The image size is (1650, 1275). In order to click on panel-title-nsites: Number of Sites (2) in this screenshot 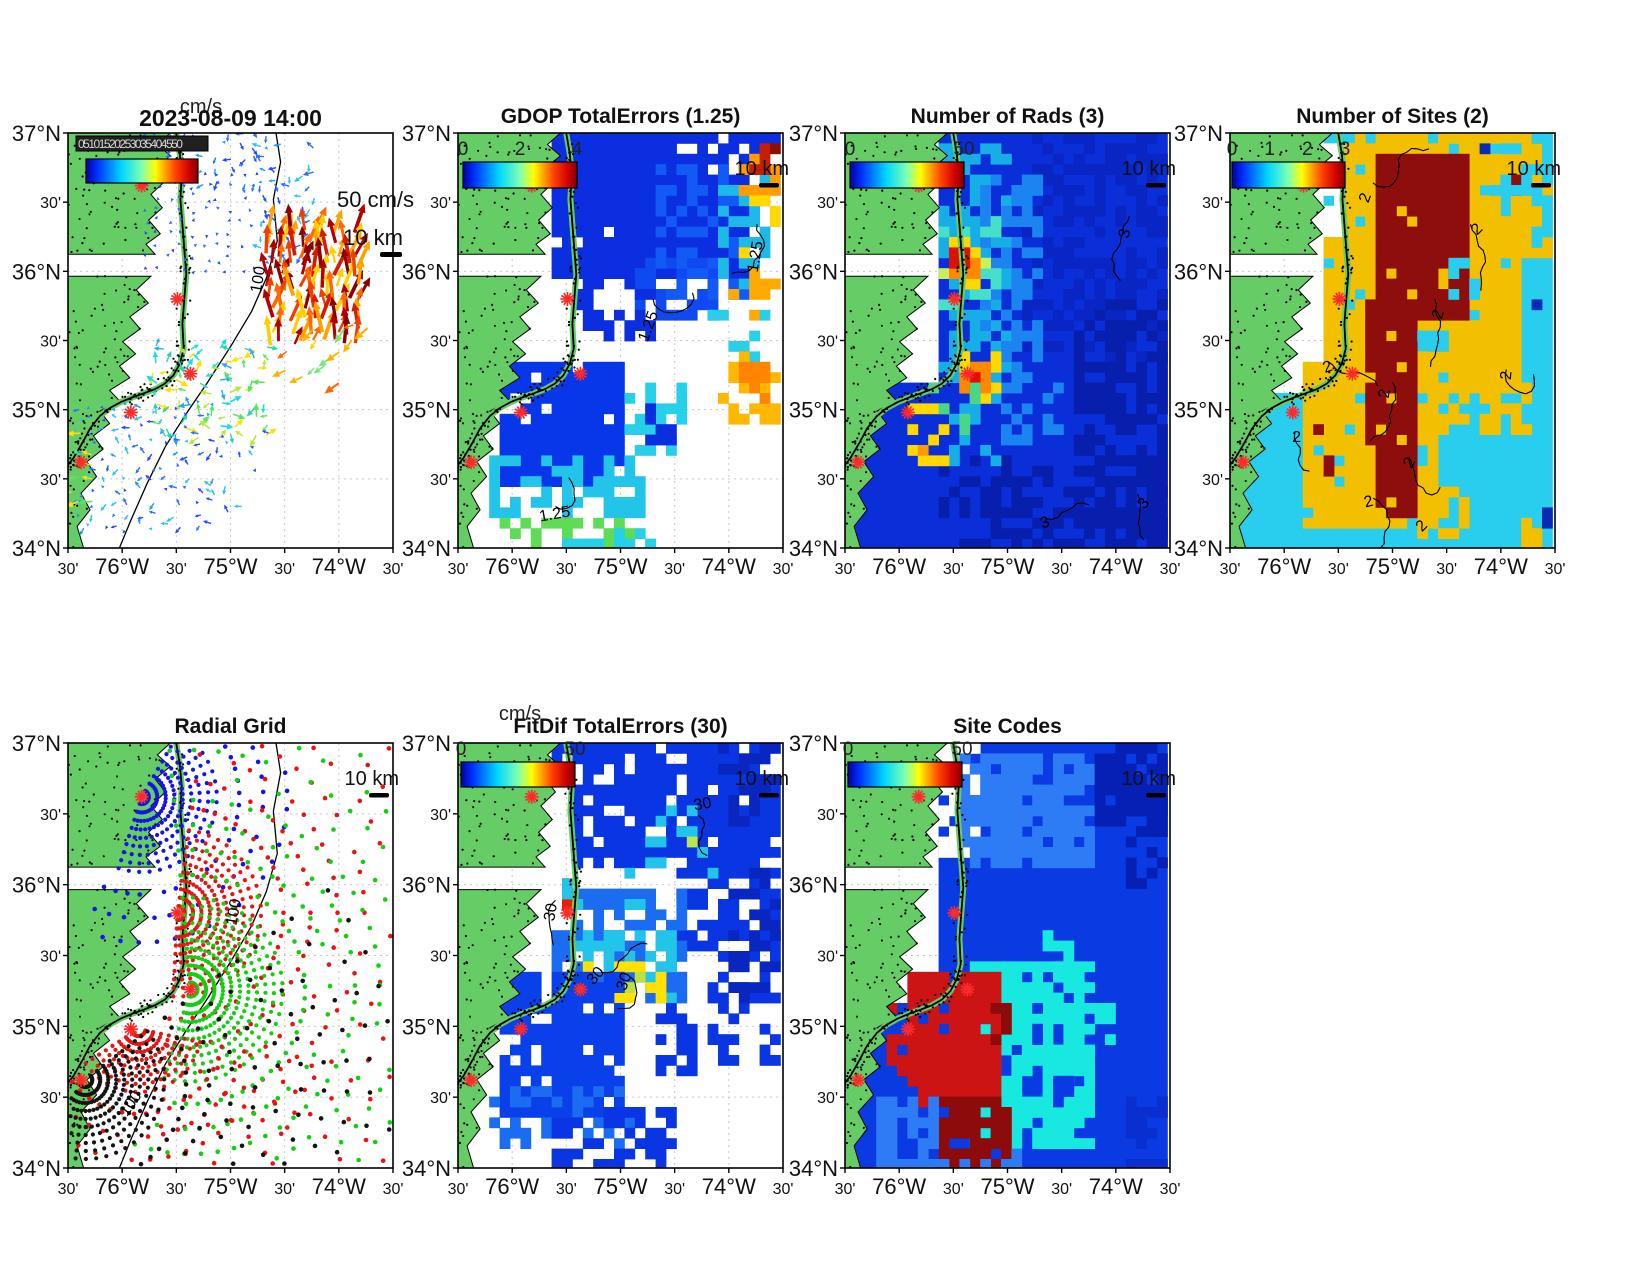, I will do `click(1392, 116)`.